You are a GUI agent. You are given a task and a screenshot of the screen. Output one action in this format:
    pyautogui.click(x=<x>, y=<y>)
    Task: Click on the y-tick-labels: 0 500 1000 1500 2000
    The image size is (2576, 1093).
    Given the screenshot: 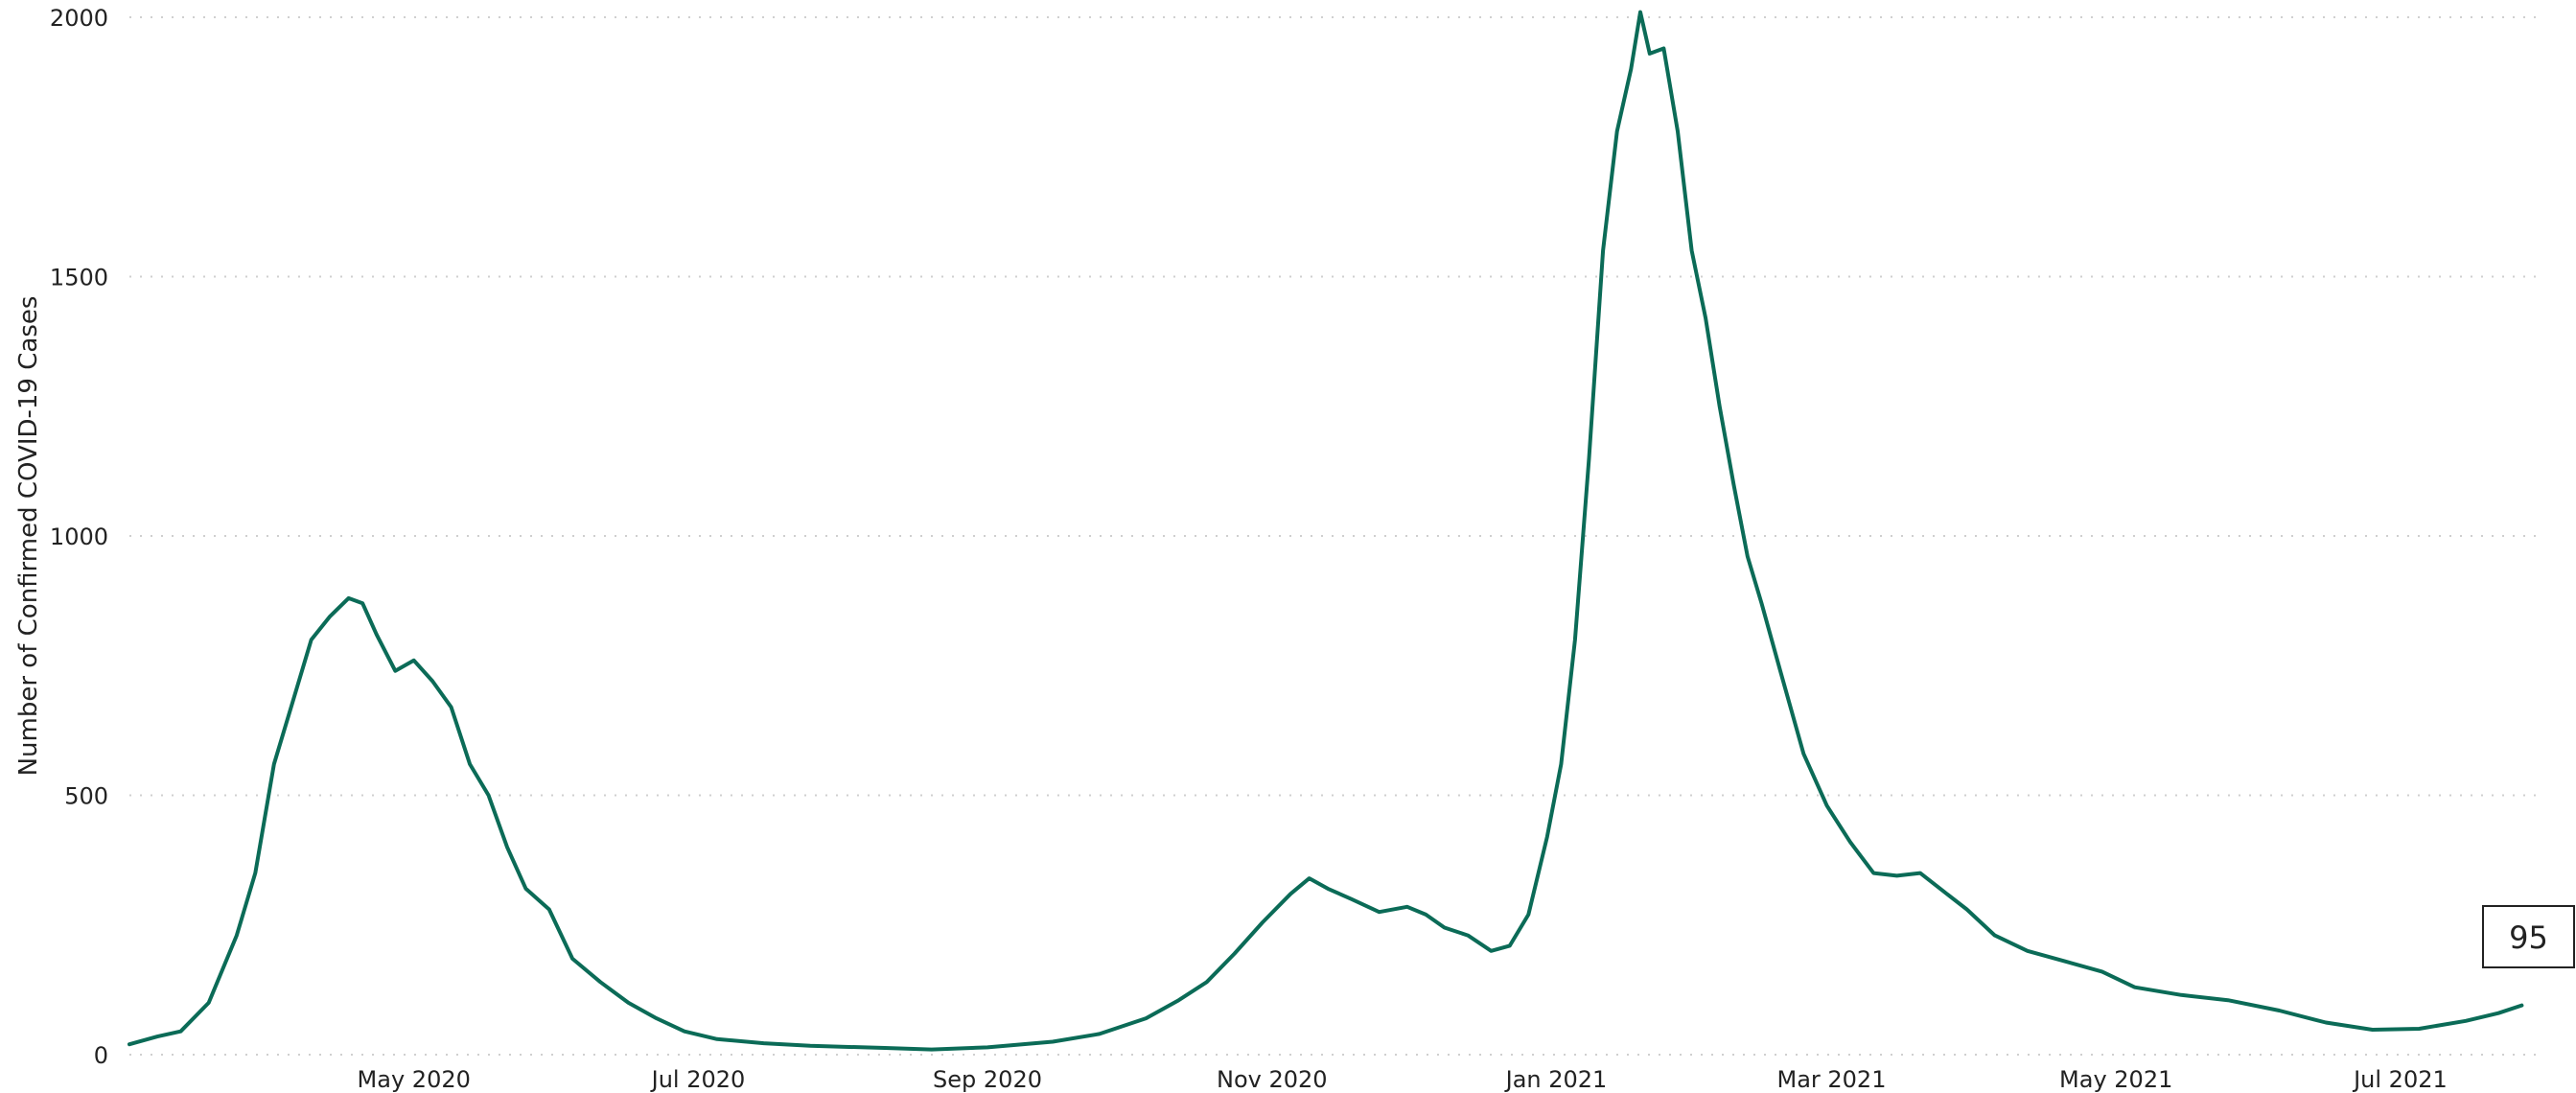 What is the action you would take?
    pyautogui.click(x=79, y=537)
    